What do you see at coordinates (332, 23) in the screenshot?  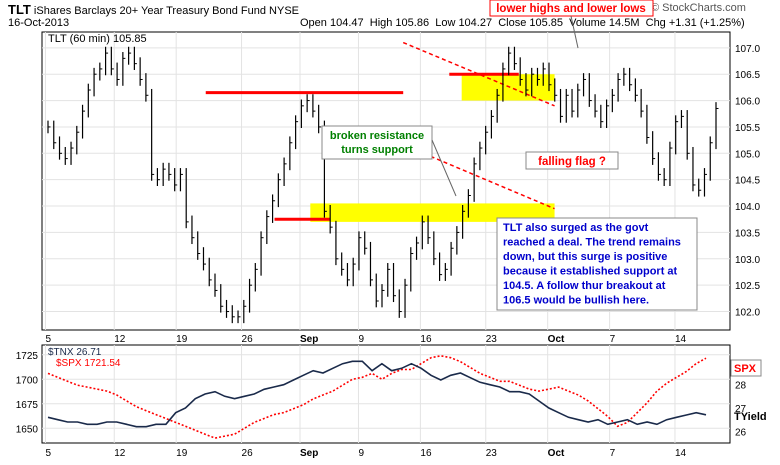 I see `open-value: Open 104.47` at bounding box center [332, 23].